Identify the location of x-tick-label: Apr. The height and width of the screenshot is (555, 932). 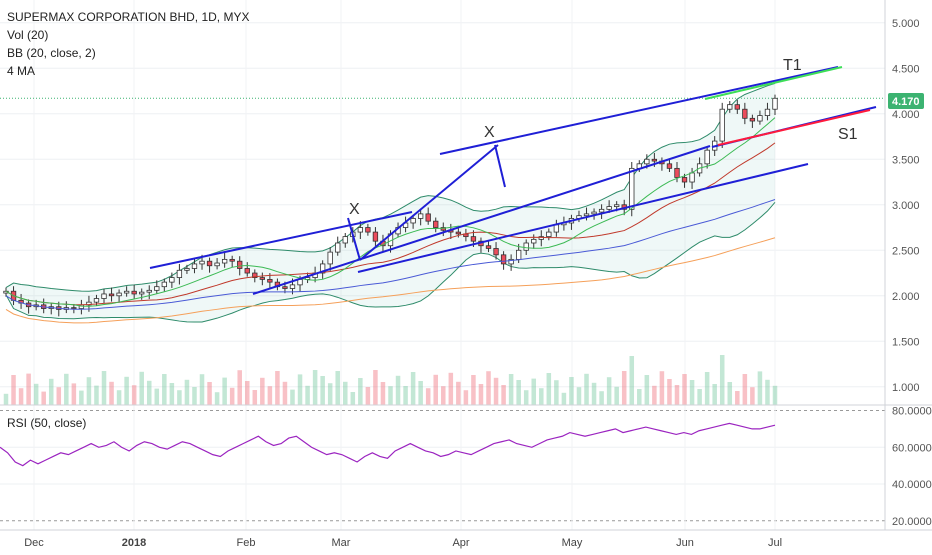
(460, 543).